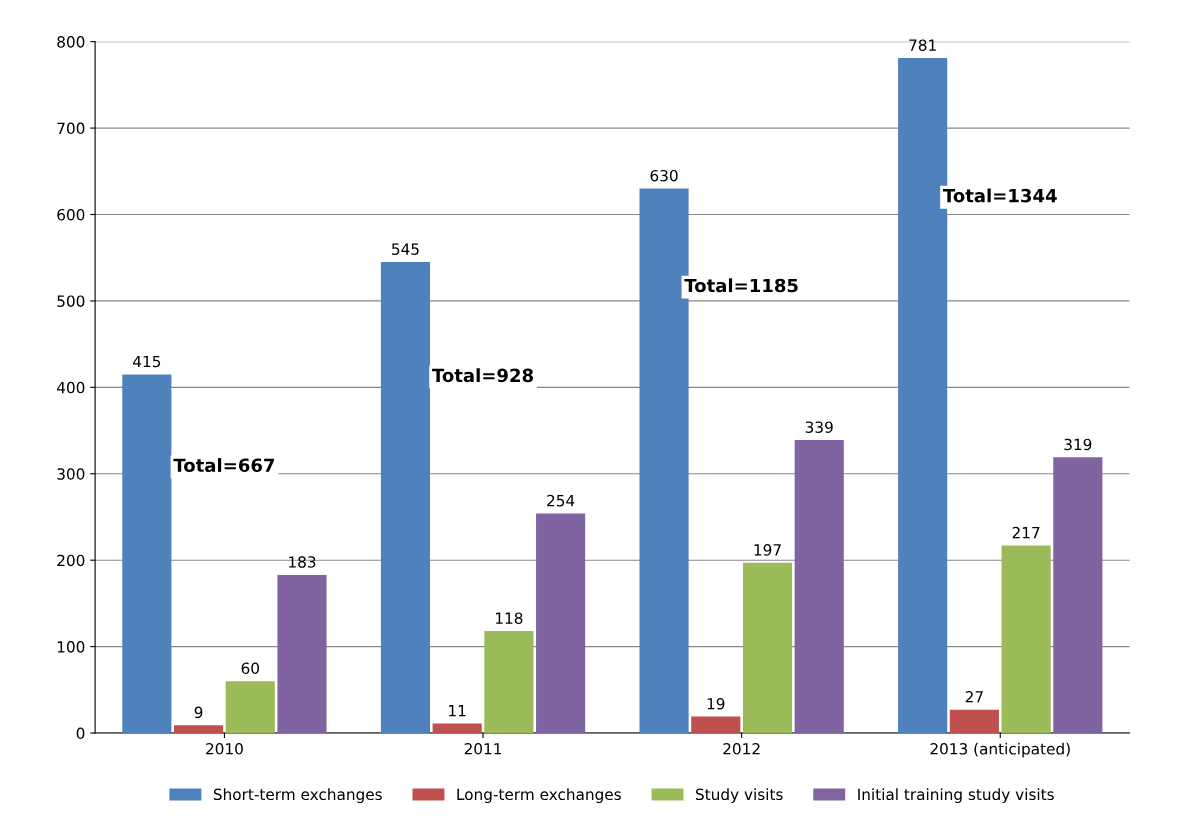 This screenshot has height=833, width=1189. I want to click on data-label: 415, so click(147, 361).